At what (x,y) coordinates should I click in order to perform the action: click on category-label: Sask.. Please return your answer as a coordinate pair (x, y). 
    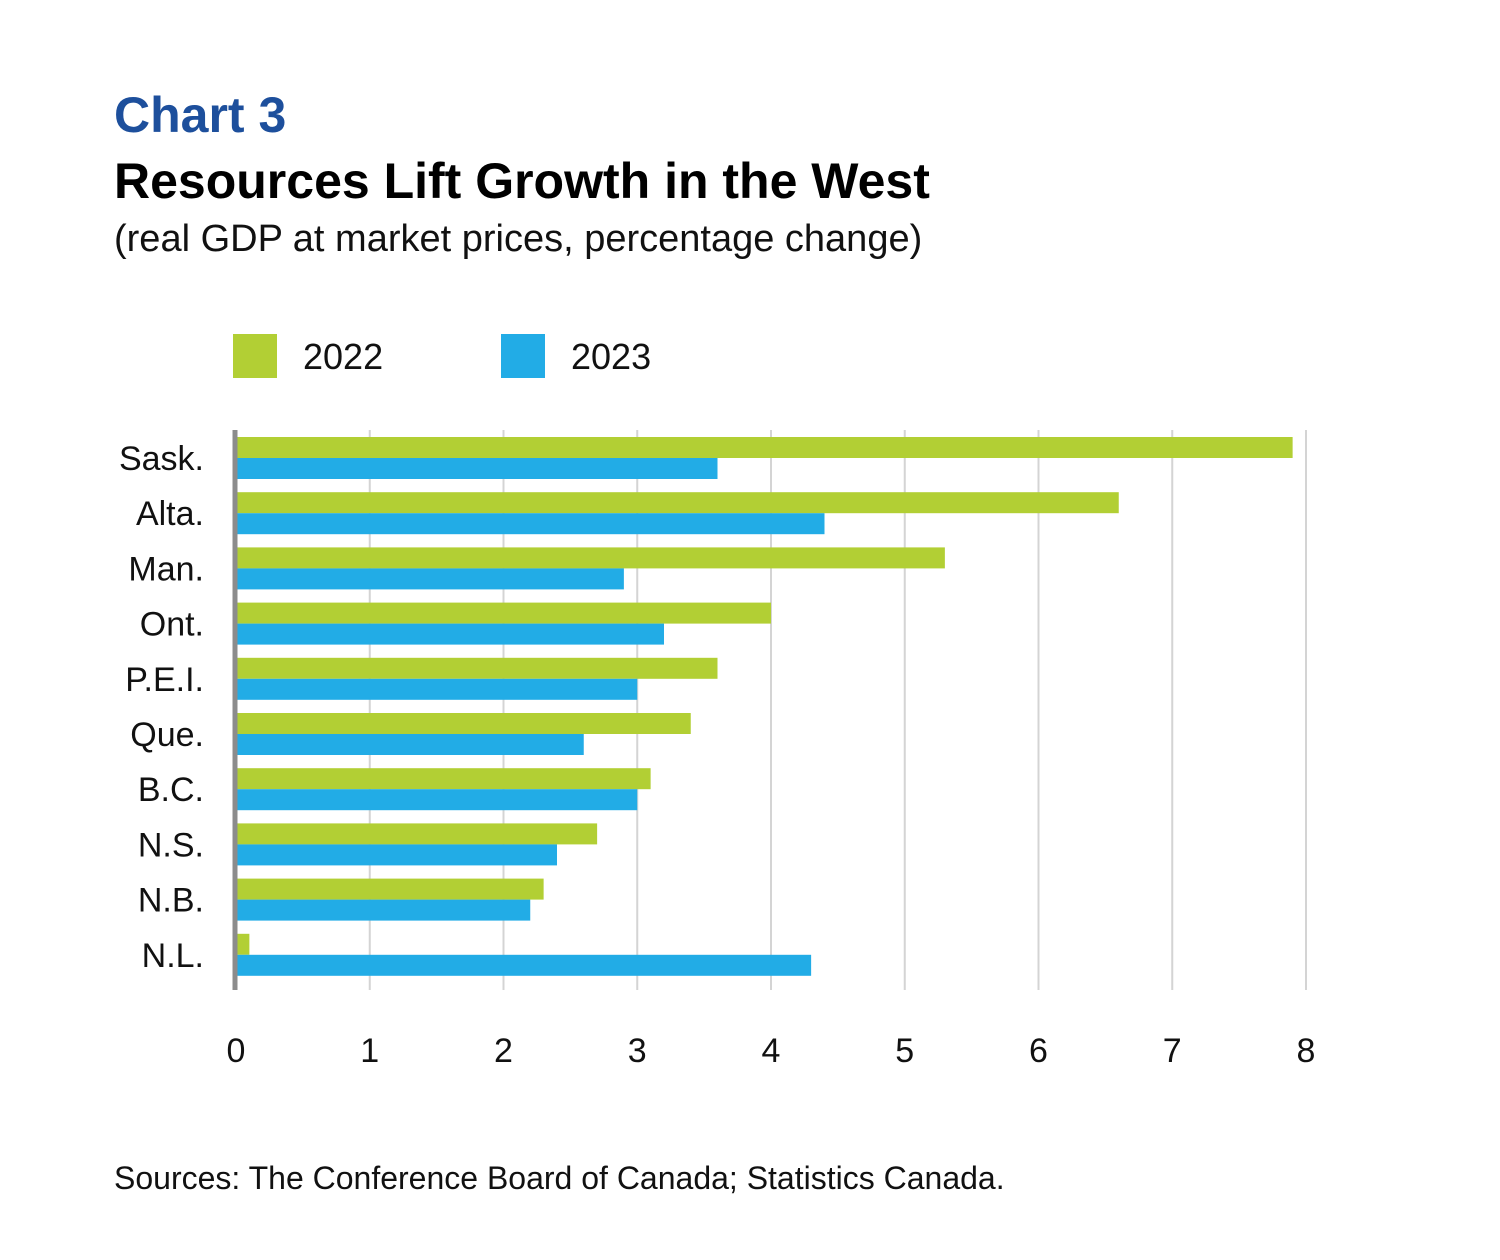
    Looking at the image, I should click on (161, 459).